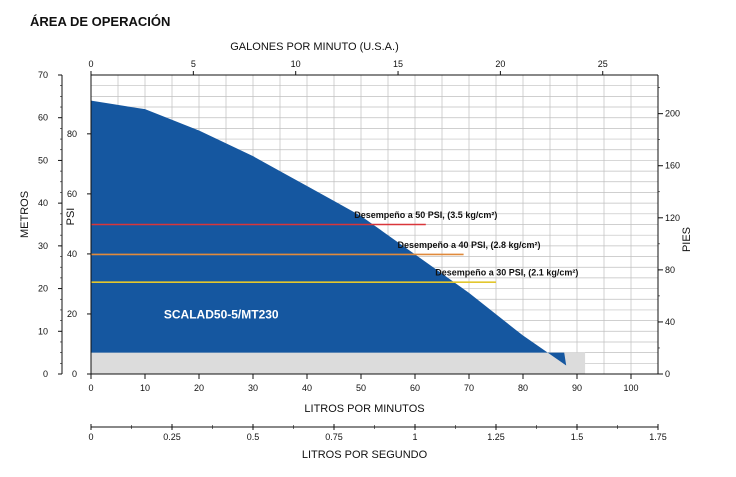 The height and width of the screenshot is (477, 736). Describe the element at coordinates (630, 388) in the screenshot. I see `tick-label-bottom: 100` at that location.